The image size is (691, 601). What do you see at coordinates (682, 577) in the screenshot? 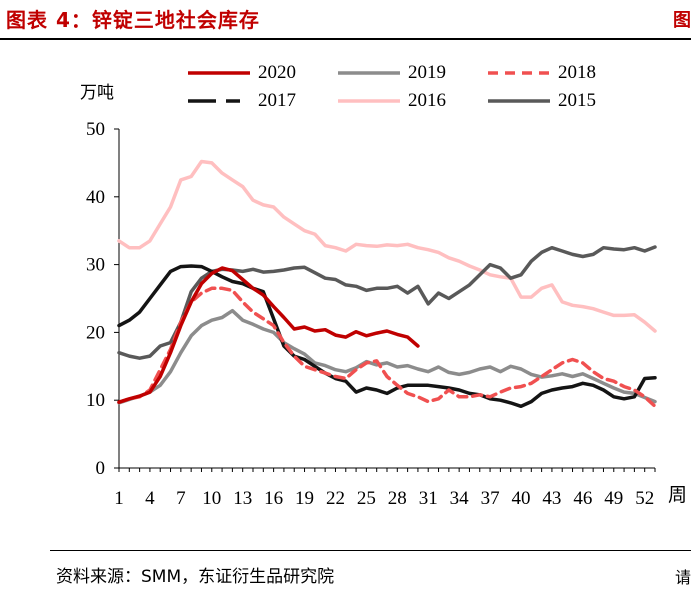
I see `cropped-edge-glyph-footer: 请` at bounding box center [682, 577].